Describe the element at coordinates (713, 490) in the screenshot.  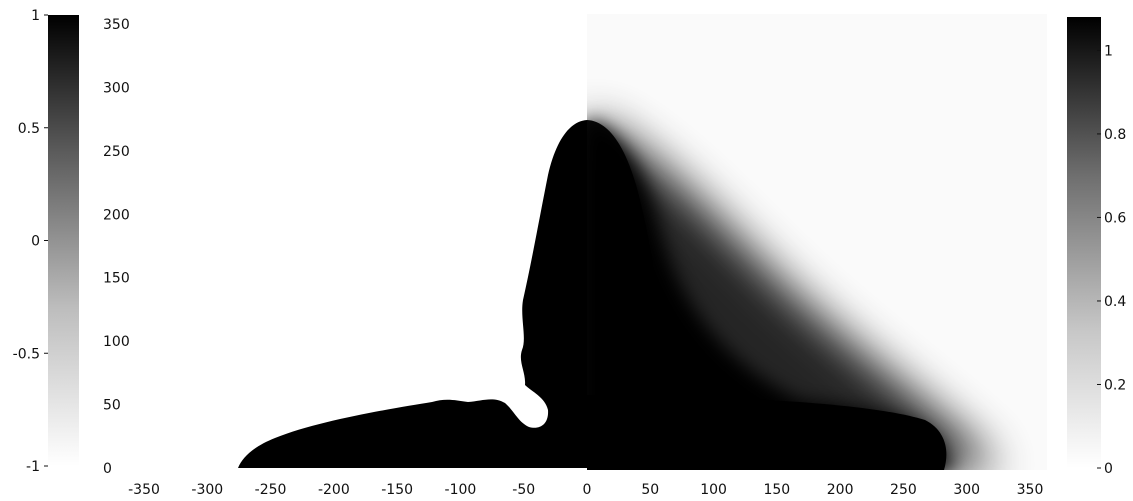
I see `x-tick-label: 100` at that location.